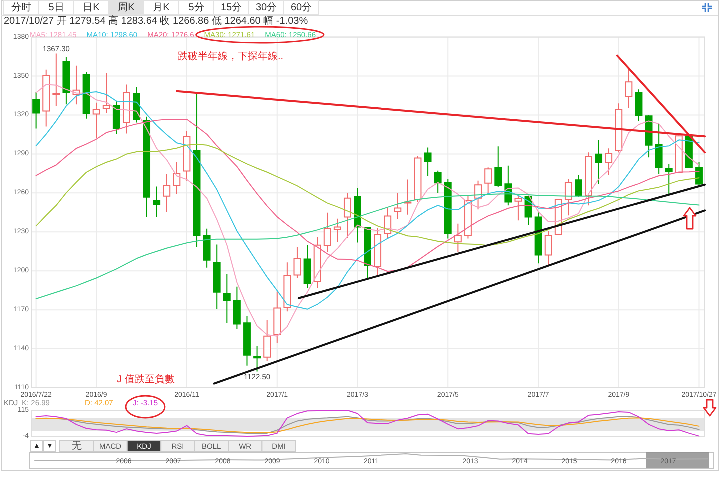 This screenshot has width=720, height=486. Describe the element at coordinates (126, 8) in the screenshot. I see `tab-label: 周K` at that location.